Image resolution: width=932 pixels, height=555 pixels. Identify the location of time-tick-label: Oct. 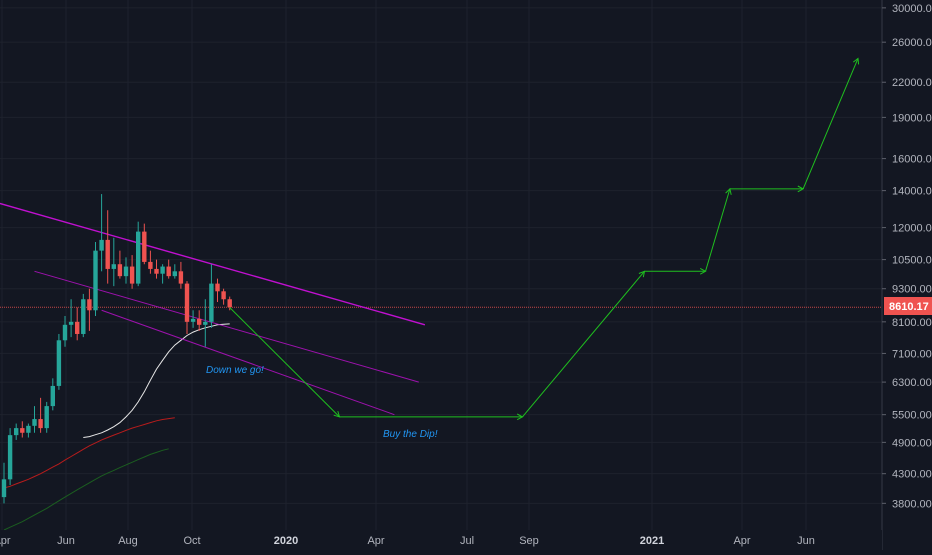
(191, 541).